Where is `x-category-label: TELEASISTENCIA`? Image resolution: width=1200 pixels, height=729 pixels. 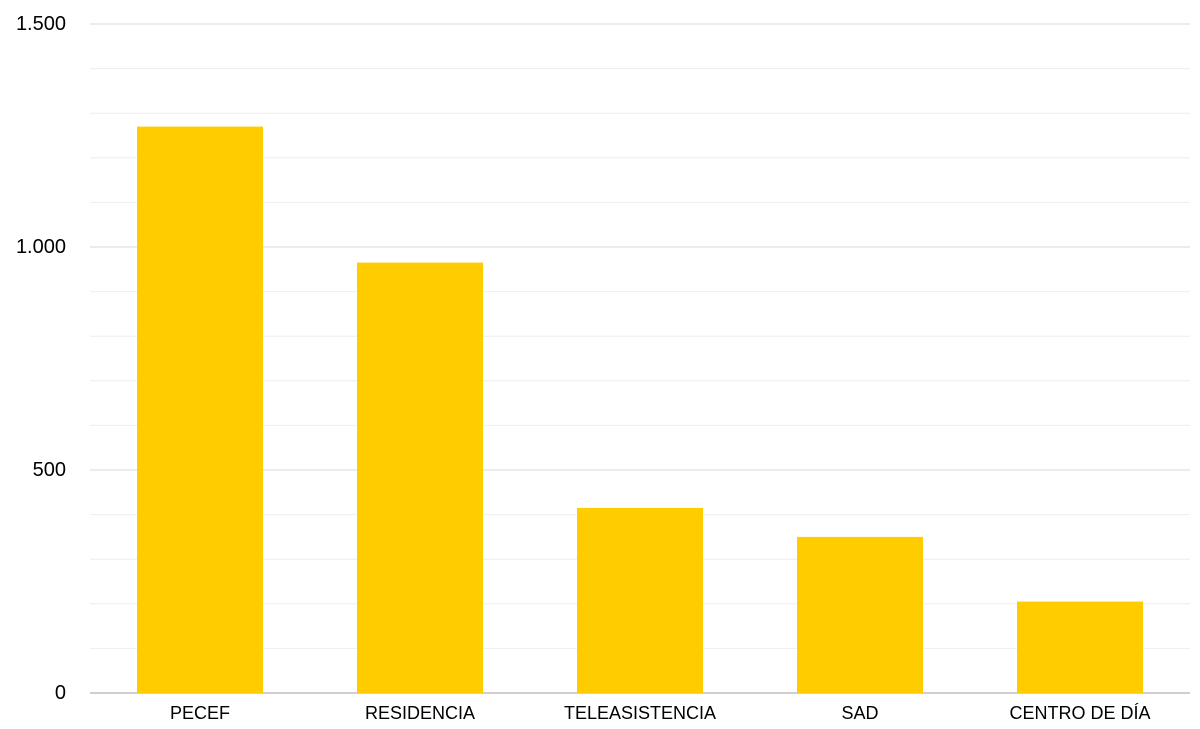 x-category-label: TELEASISTENCIA is located at coordinates (640, 713).